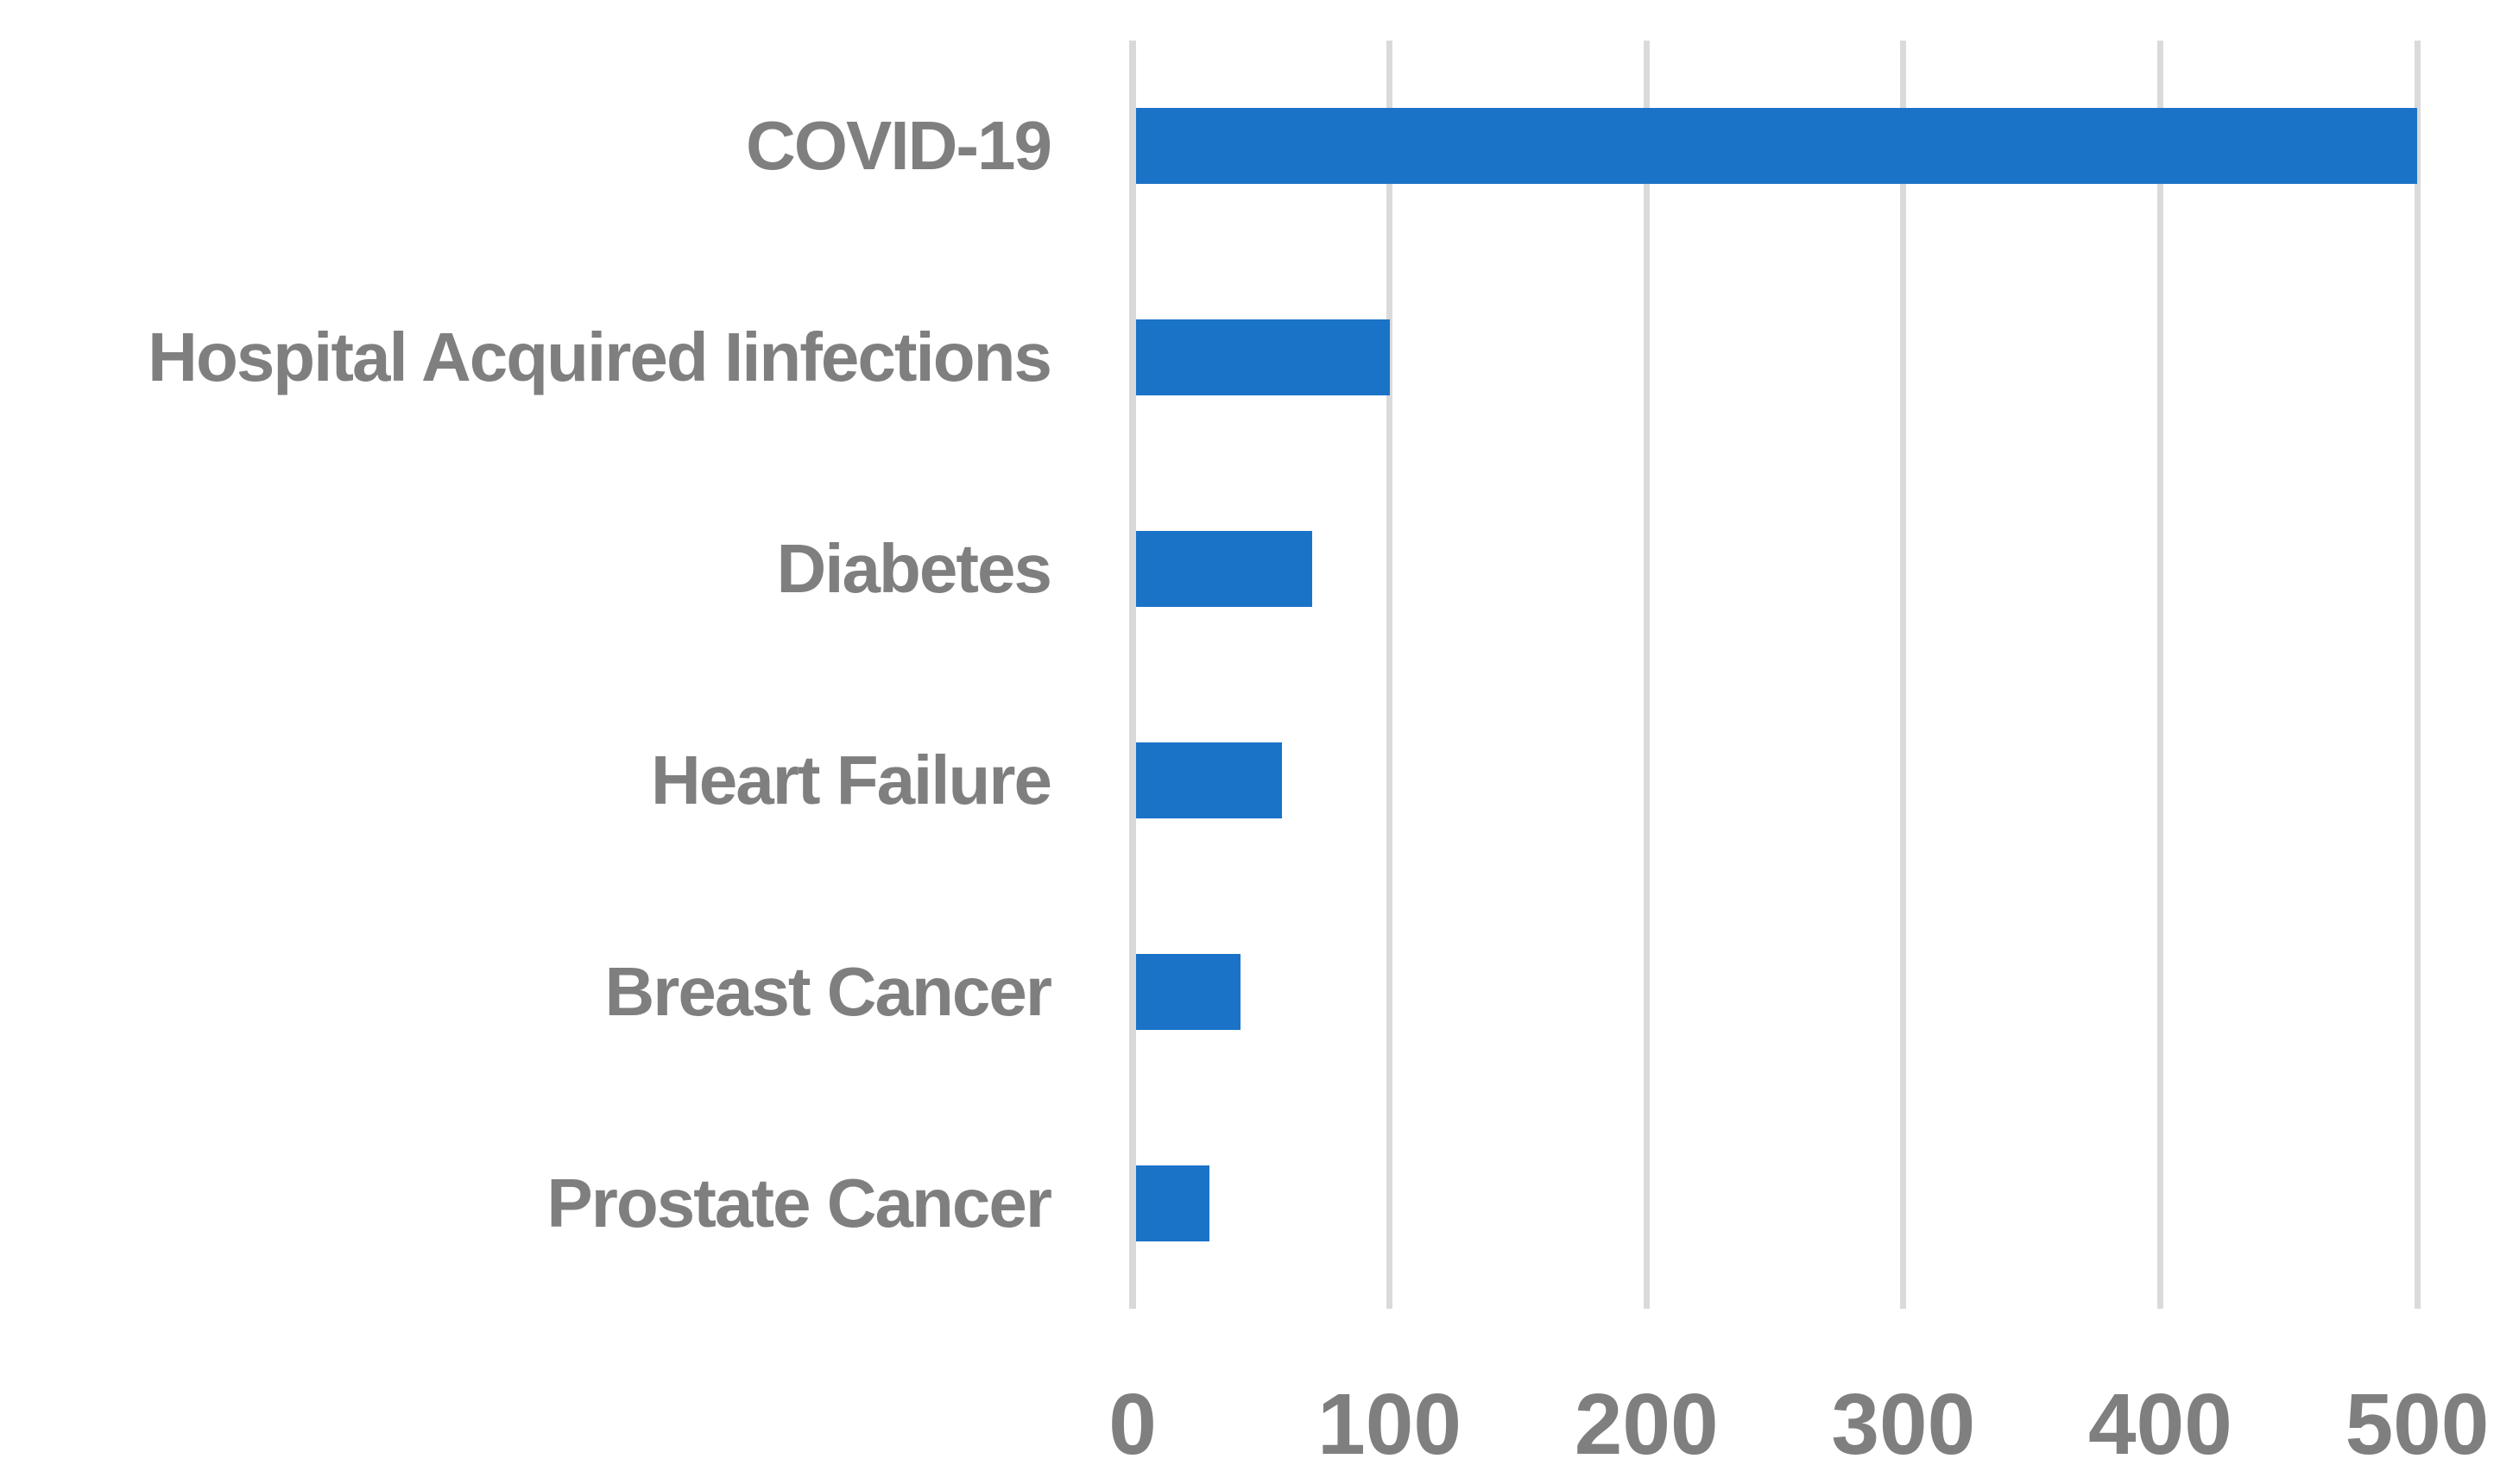 Image resolution: width=2500 pixels, height=1484 pixels. I want to click on y-axis-line, so click(1132, 675).